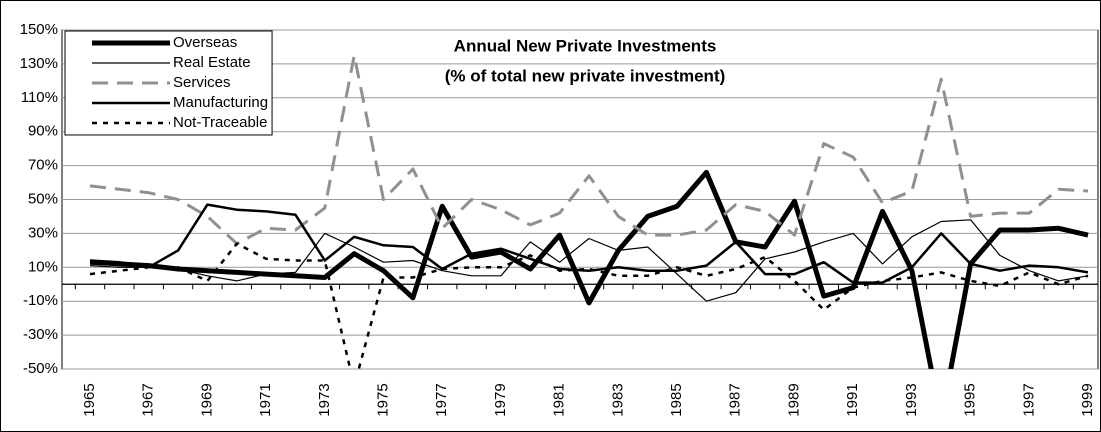 The height and width of the screenshot is (432, 1101). Describe the element at coordinates (212, 62) in the screenshot. I see `legend-label: Real Estate` at that location.